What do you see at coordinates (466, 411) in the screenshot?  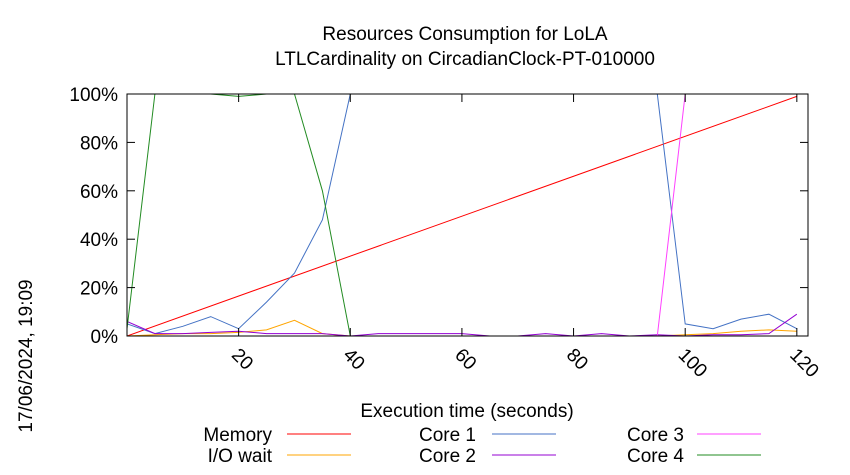 I see `x-axis-label: Execution time (seconds)` at bounding box center [466, 411].